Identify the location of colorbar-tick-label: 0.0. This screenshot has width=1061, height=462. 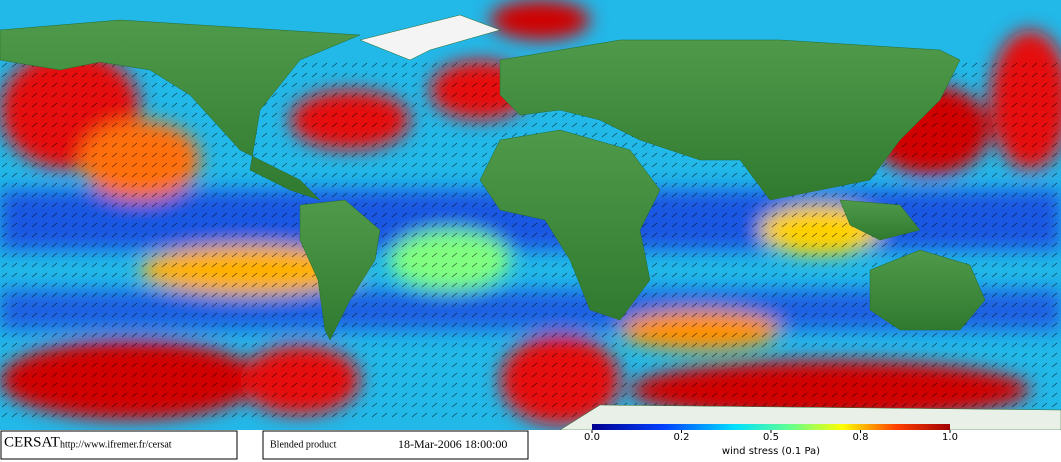
(592, 437).